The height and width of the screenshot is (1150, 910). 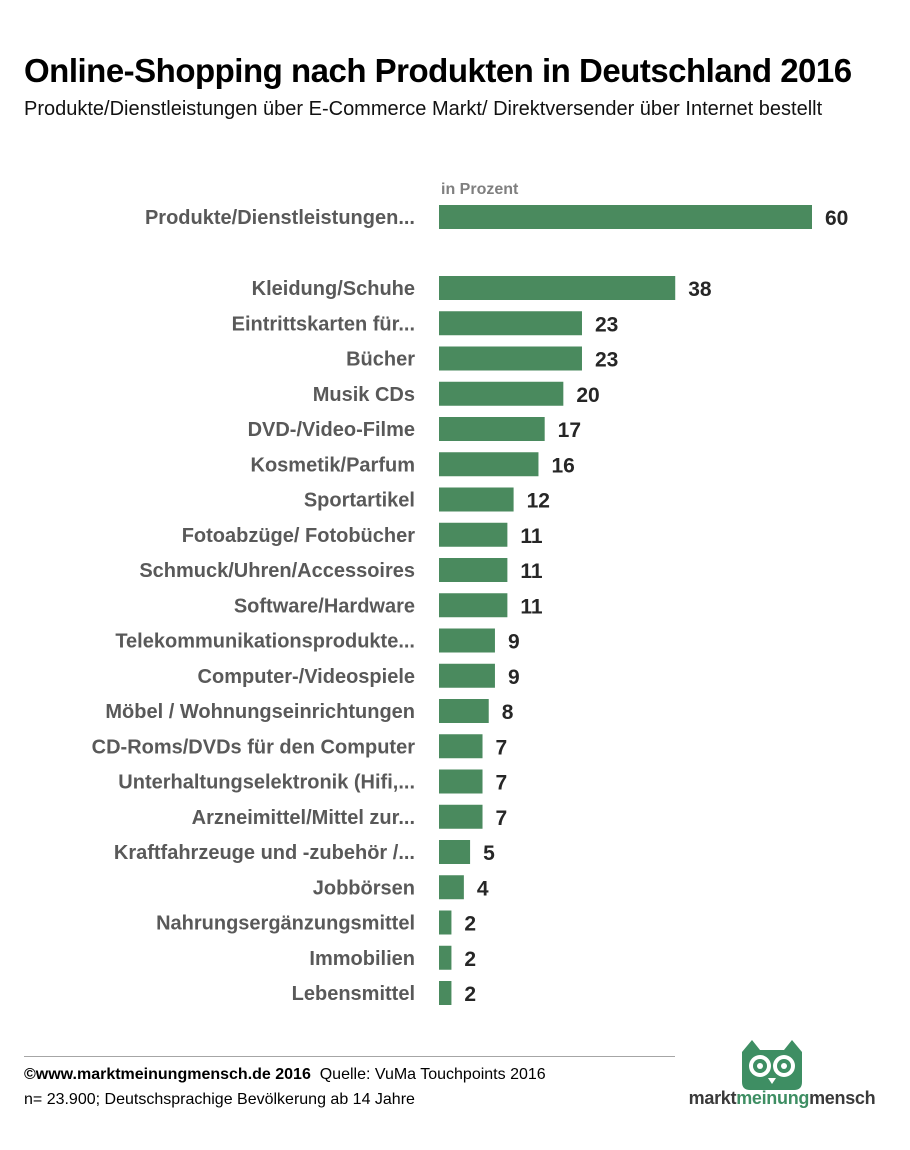 I want to click on category-label: Computer-/Videospiele, so click(x=306, y=677).